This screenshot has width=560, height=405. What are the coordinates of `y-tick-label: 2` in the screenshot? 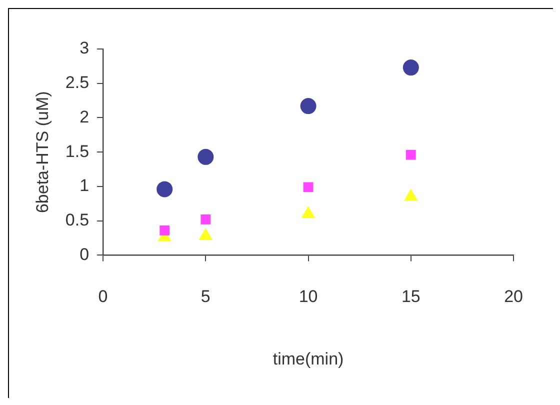 It's located at (85, 116).